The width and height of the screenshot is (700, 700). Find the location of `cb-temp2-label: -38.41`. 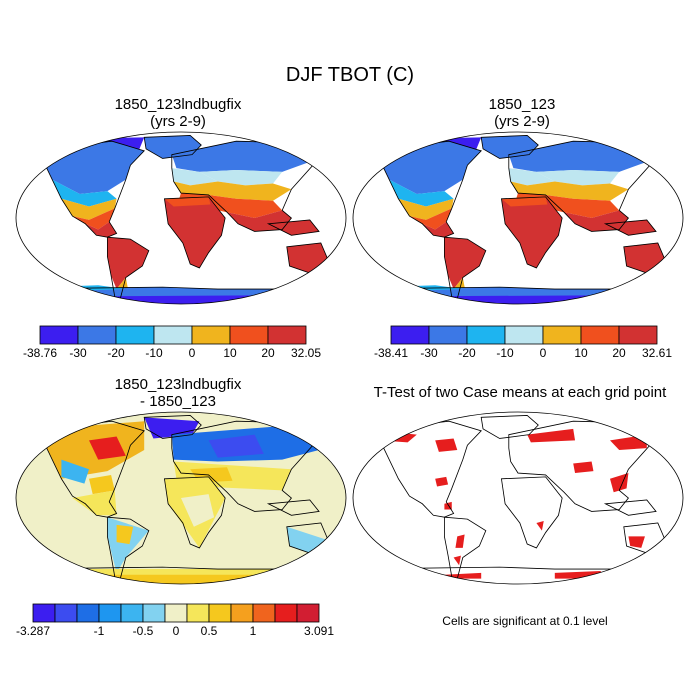

cb-temp2-label: -38.41 is located at coordinates (391, 353).